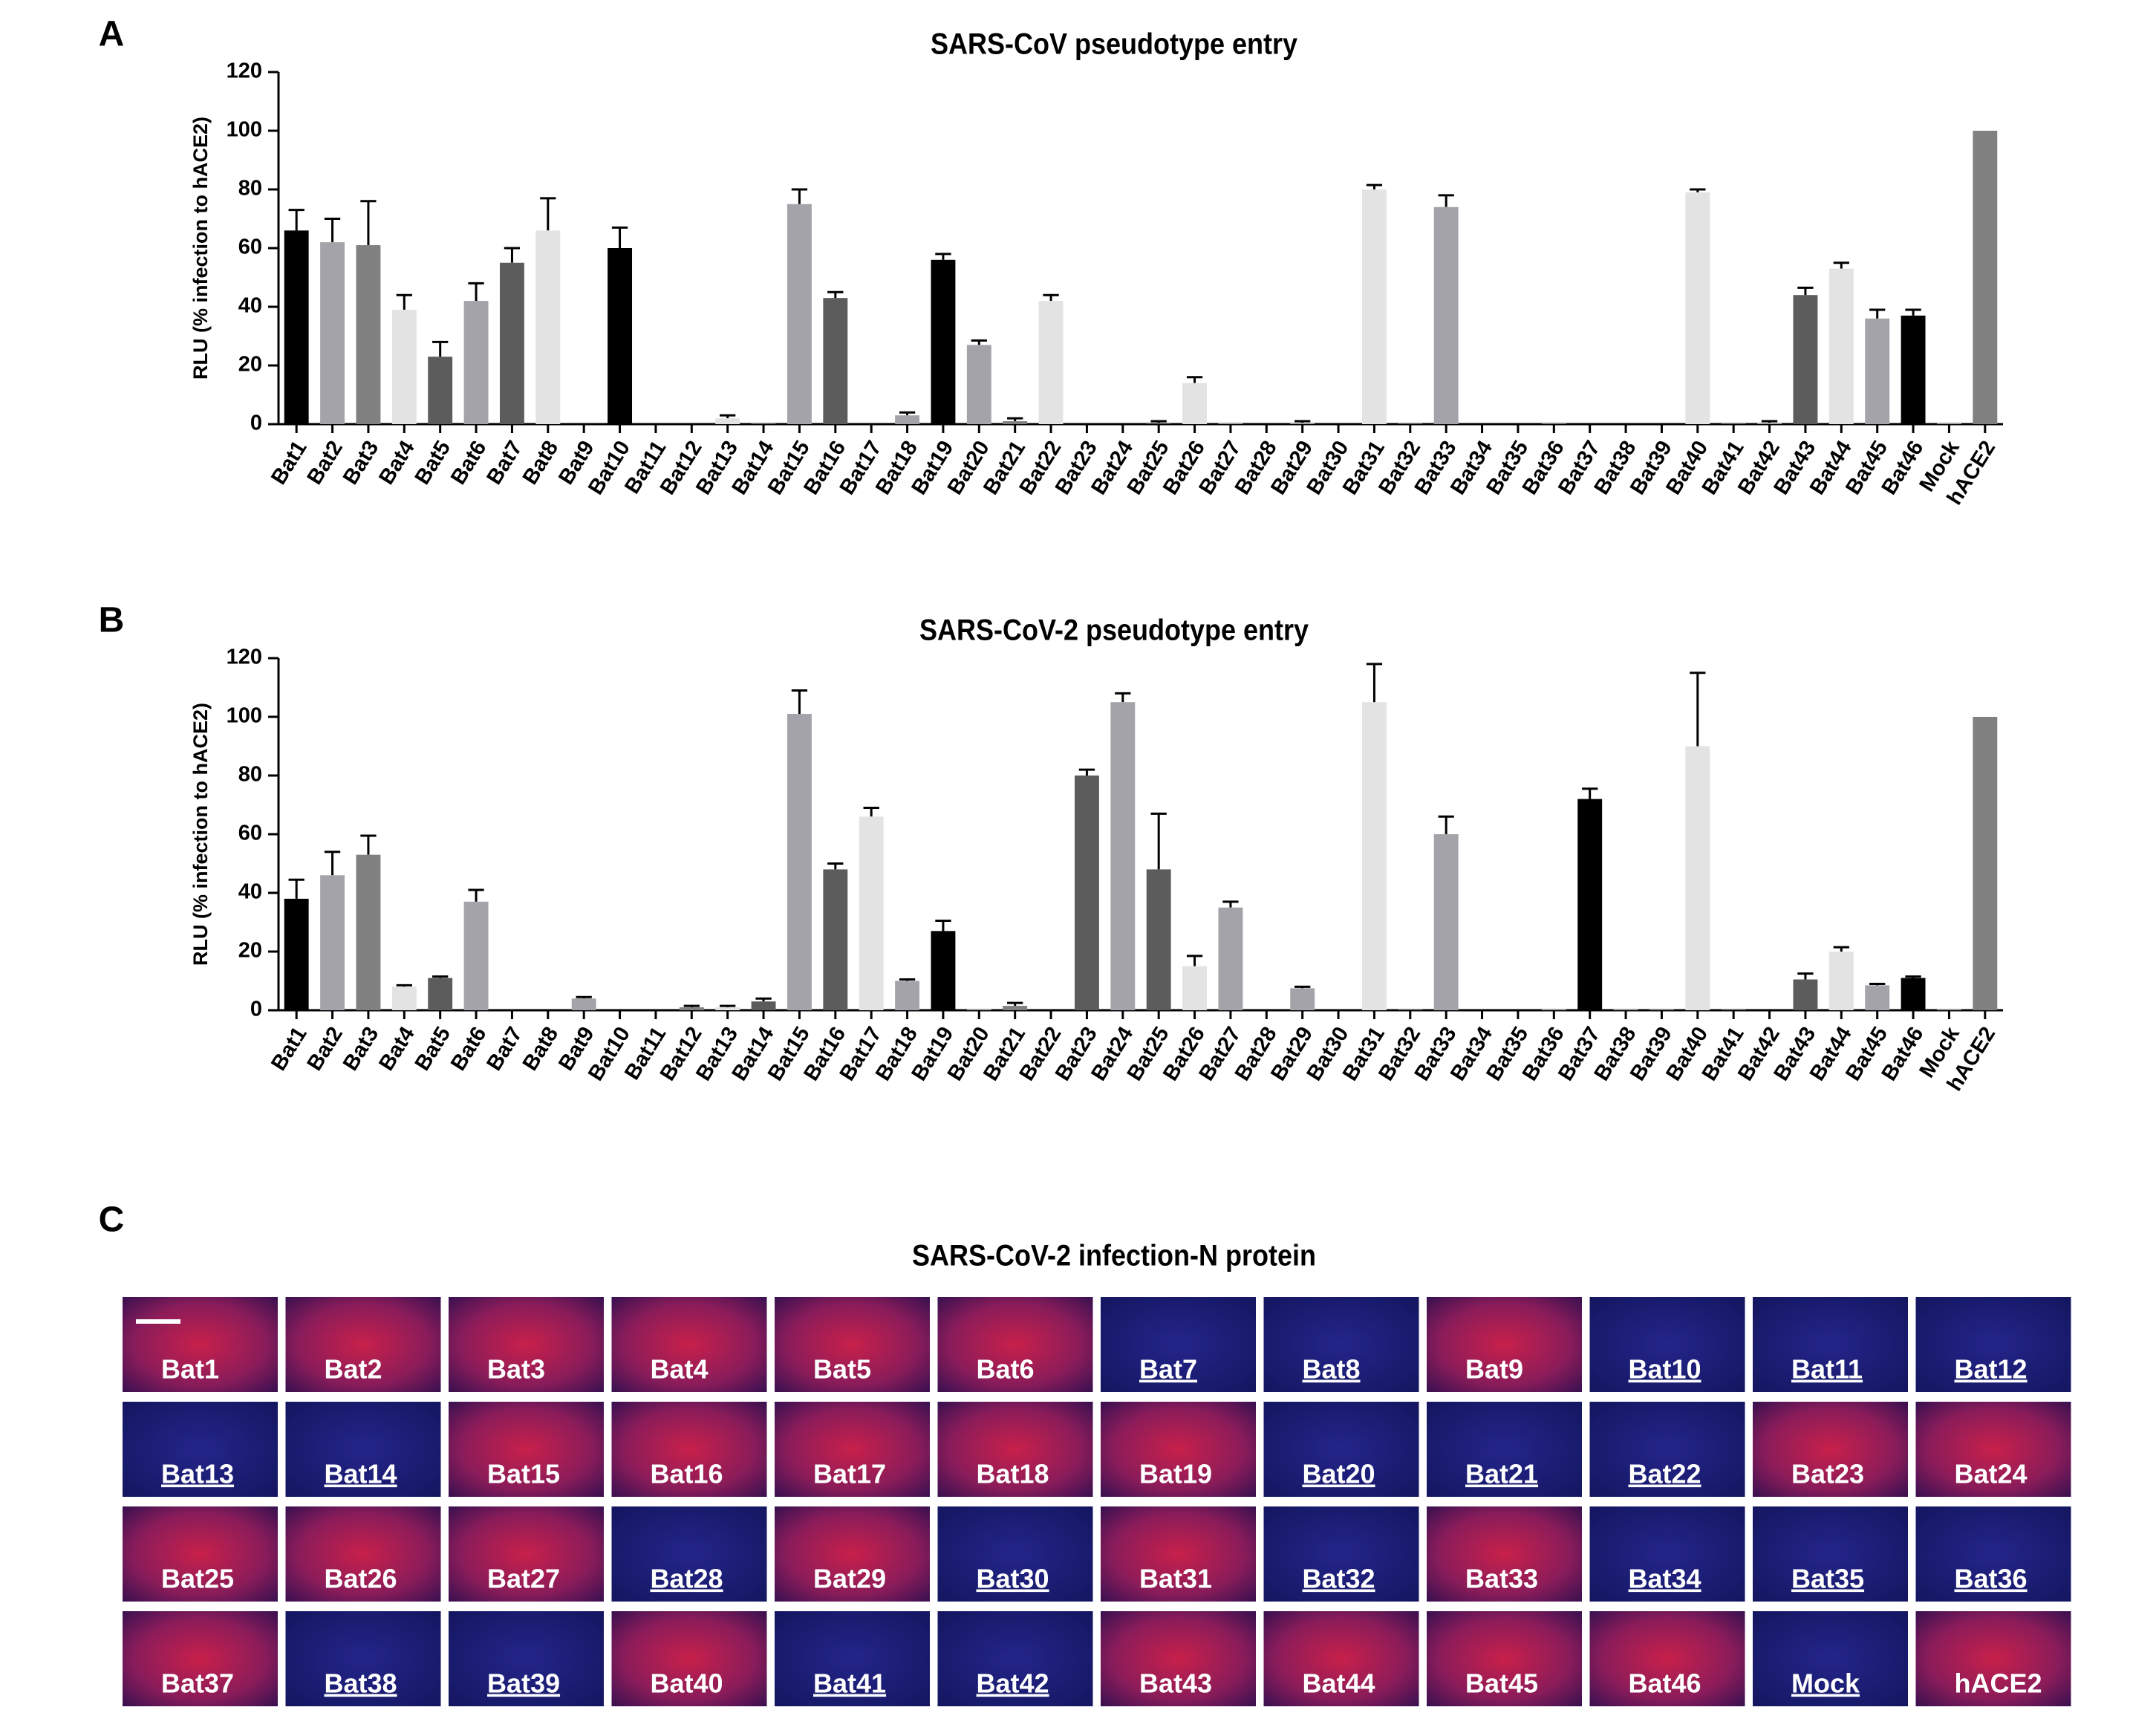 The image size is (2156, 1736). What do you see at coordinates (190, 1369) in the screenshot?
I see `tile-label: Bat1` at bounding box center [190, 1369].